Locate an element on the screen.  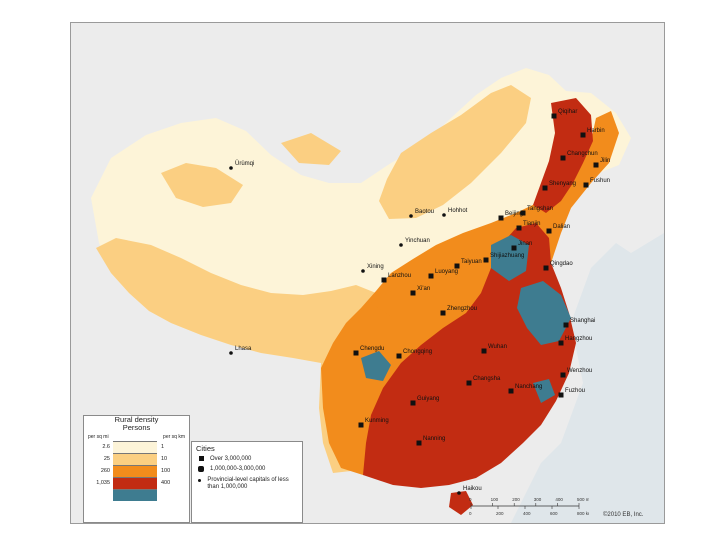
hexagon-city-icon is located at coordinates (201, 470).